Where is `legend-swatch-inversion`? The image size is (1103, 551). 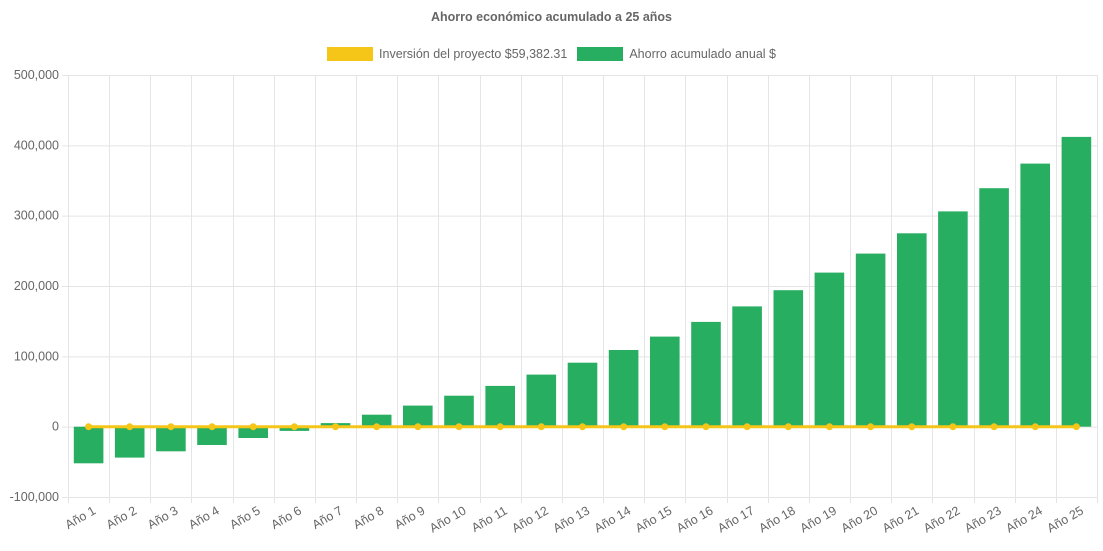
legend-swatch-inversion is located at coordinates (350, 54).